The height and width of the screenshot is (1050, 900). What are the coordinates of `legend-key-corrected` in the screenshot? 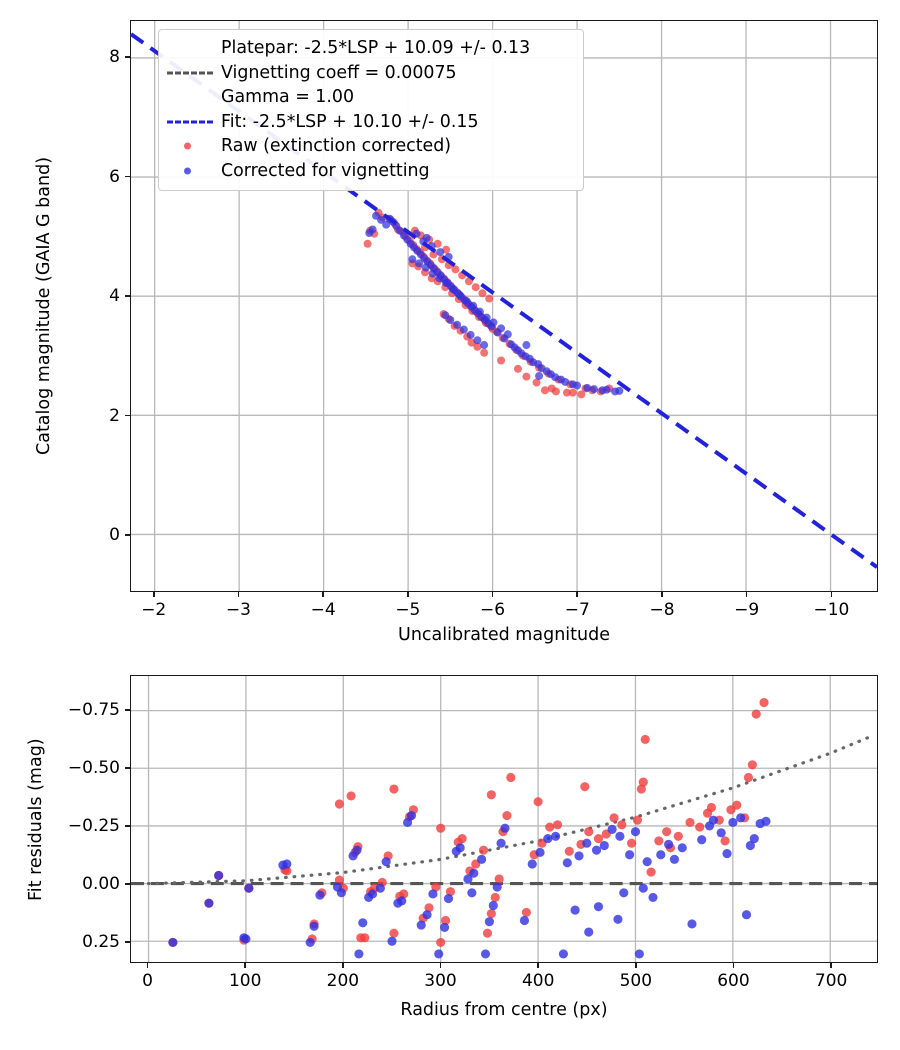 It's located at (190, 171).